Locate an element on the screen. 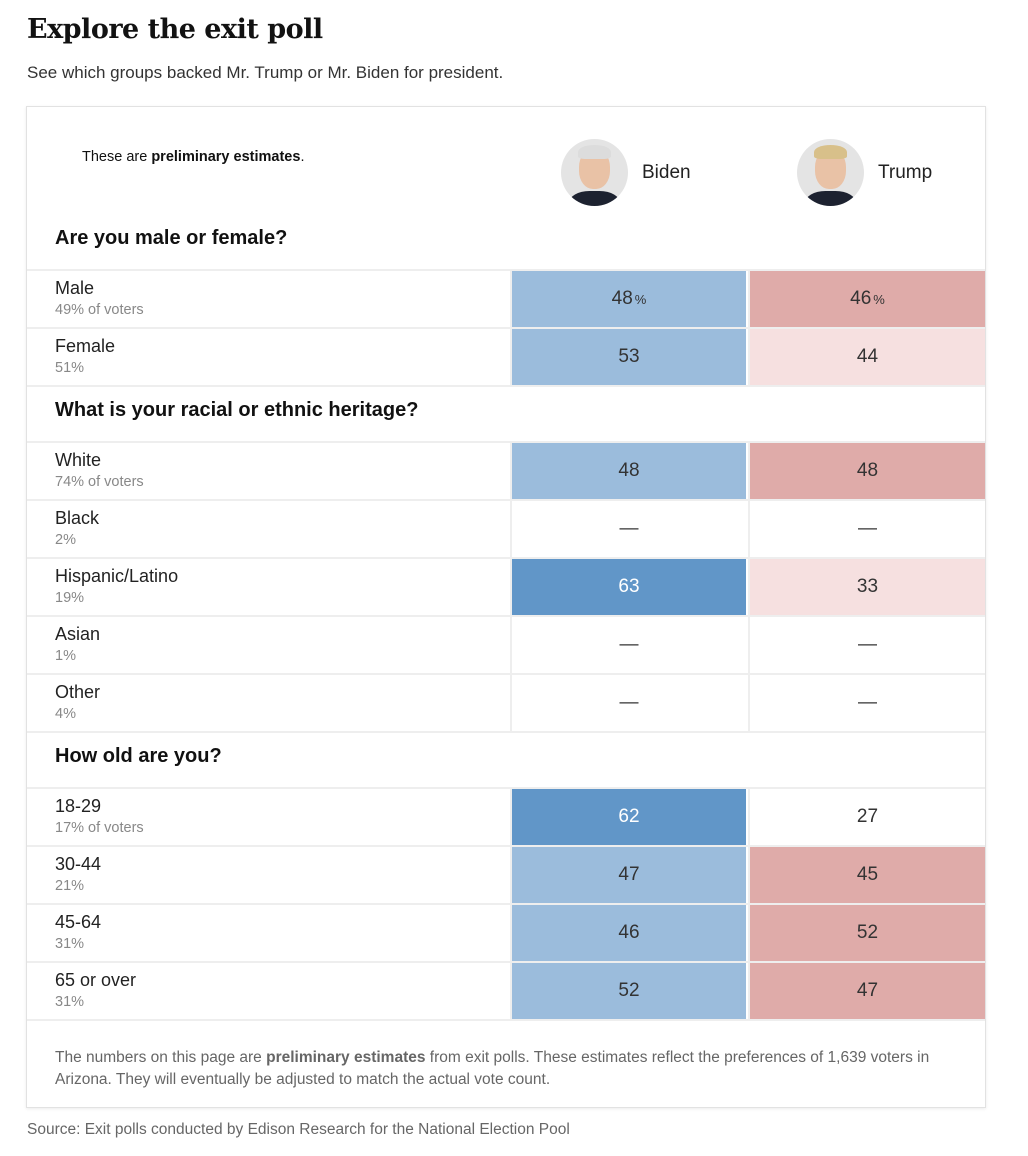 This screenshot has width=1028, height=1156. group-share: 51% is located at coordinates (70, 368).